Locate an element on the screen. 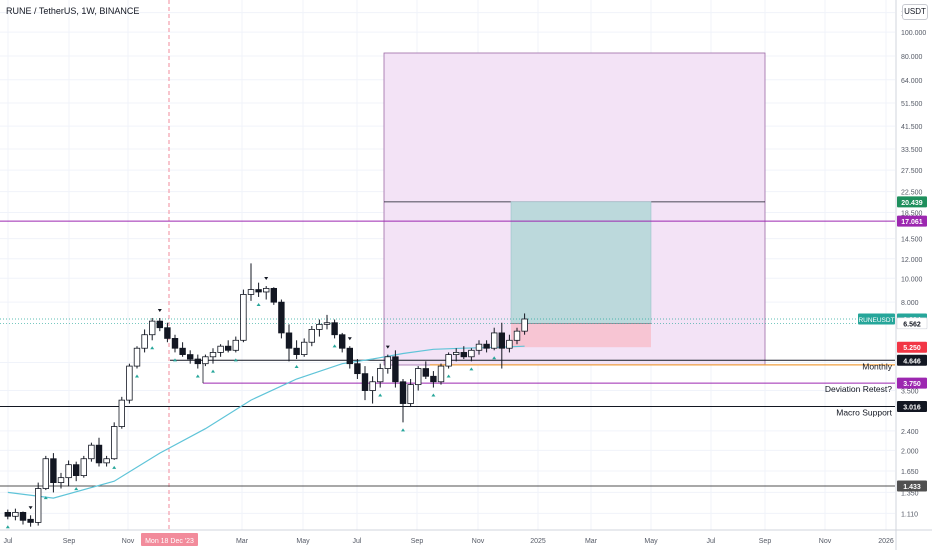 Image resolution: width=932 pixels, height=550 pixels. deviation-tag: 3.750 is located at coordinates (912, 384).